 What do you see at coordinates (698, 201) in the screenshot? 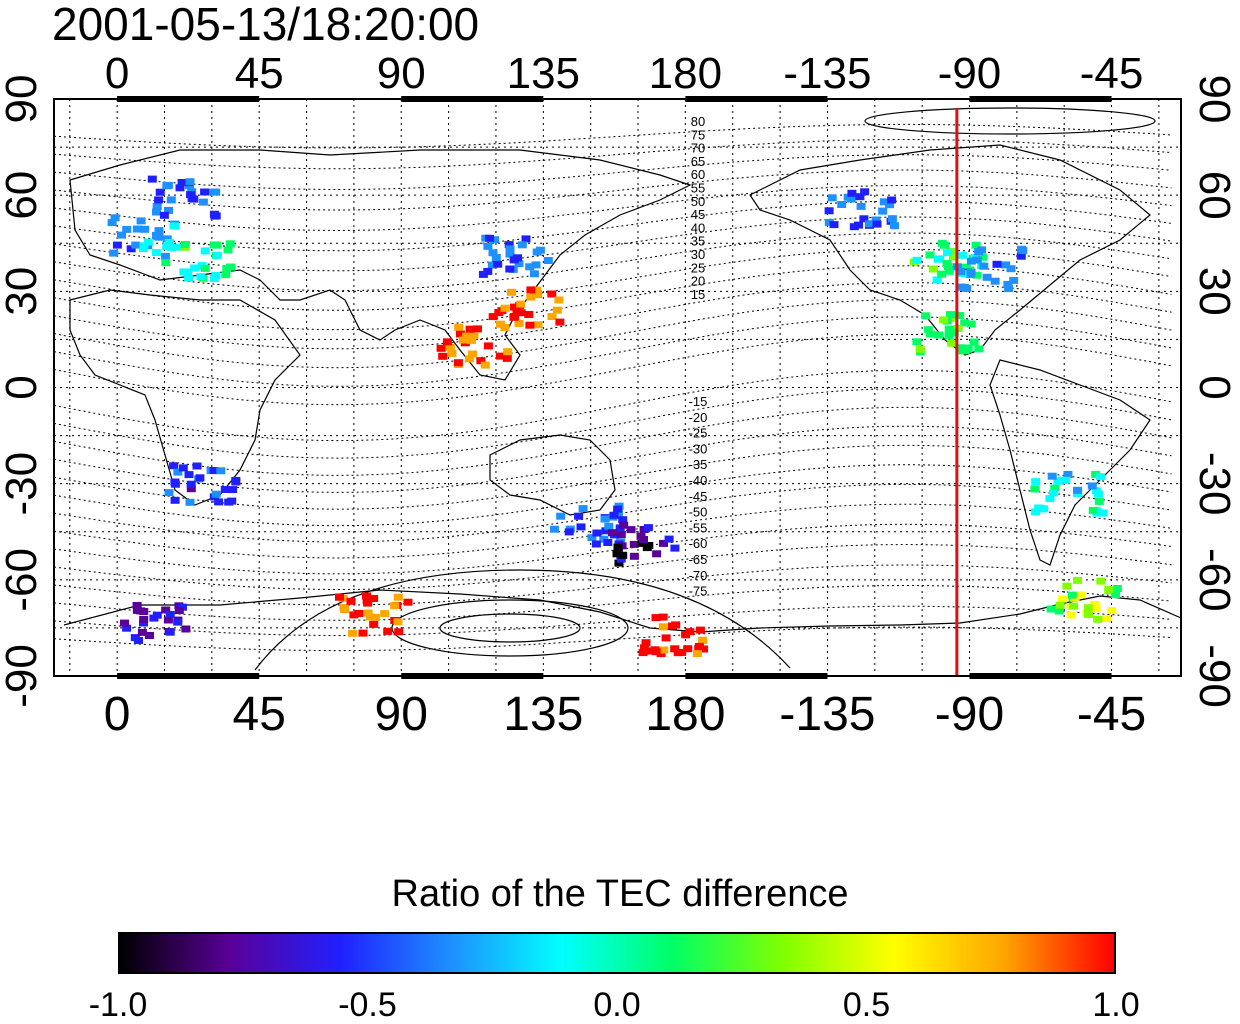
I see `contour-label: 50` at bounding box center [698, 201].